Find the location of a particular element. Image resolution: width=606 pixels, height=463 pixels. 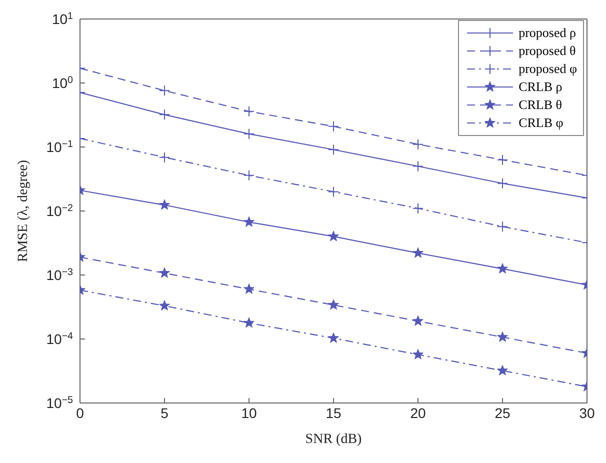

y-tick-label: 10$^{−2}$ is located at coordinates (59, 210).